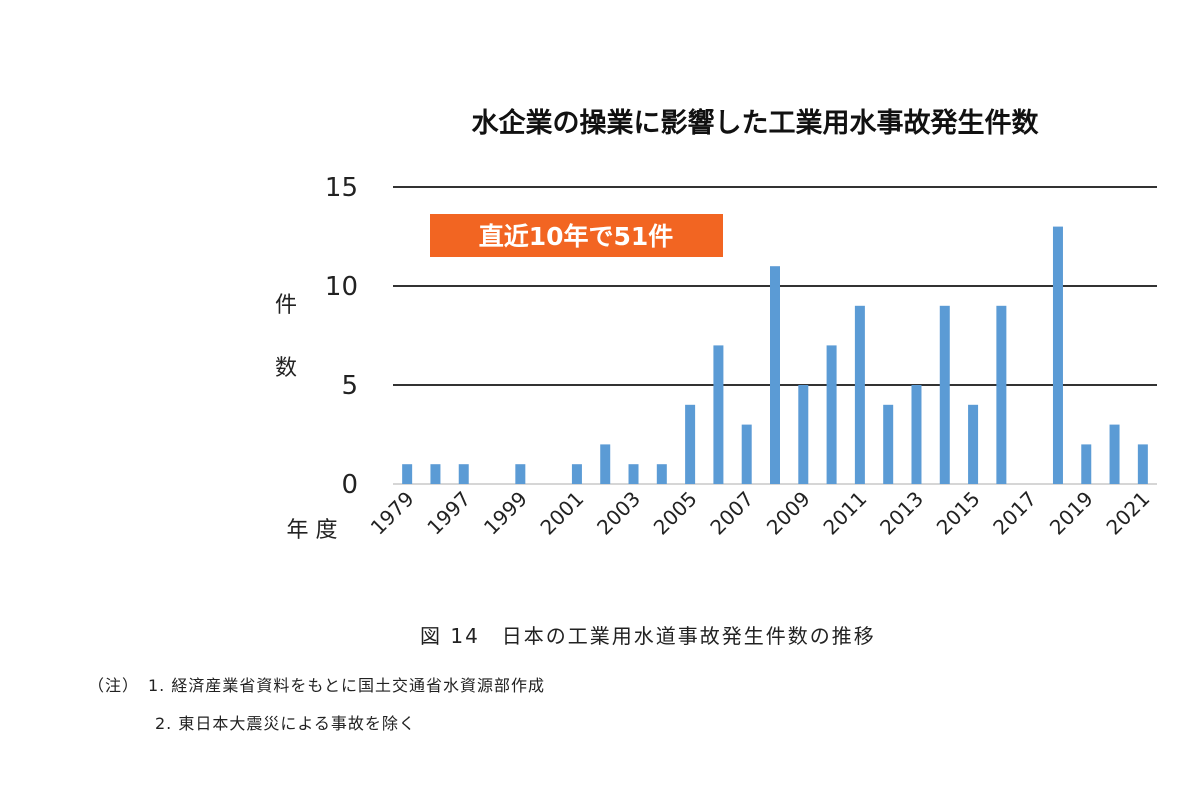 Image resolution: width=1200 pixels, height=798 pixels. What do you see at coordinates (317, 685) in the screenshot?
I see `note-1: （注） 1. 経済産業省資料をもとに国土交通省水資源部作成` at bounding box center [317, 685].